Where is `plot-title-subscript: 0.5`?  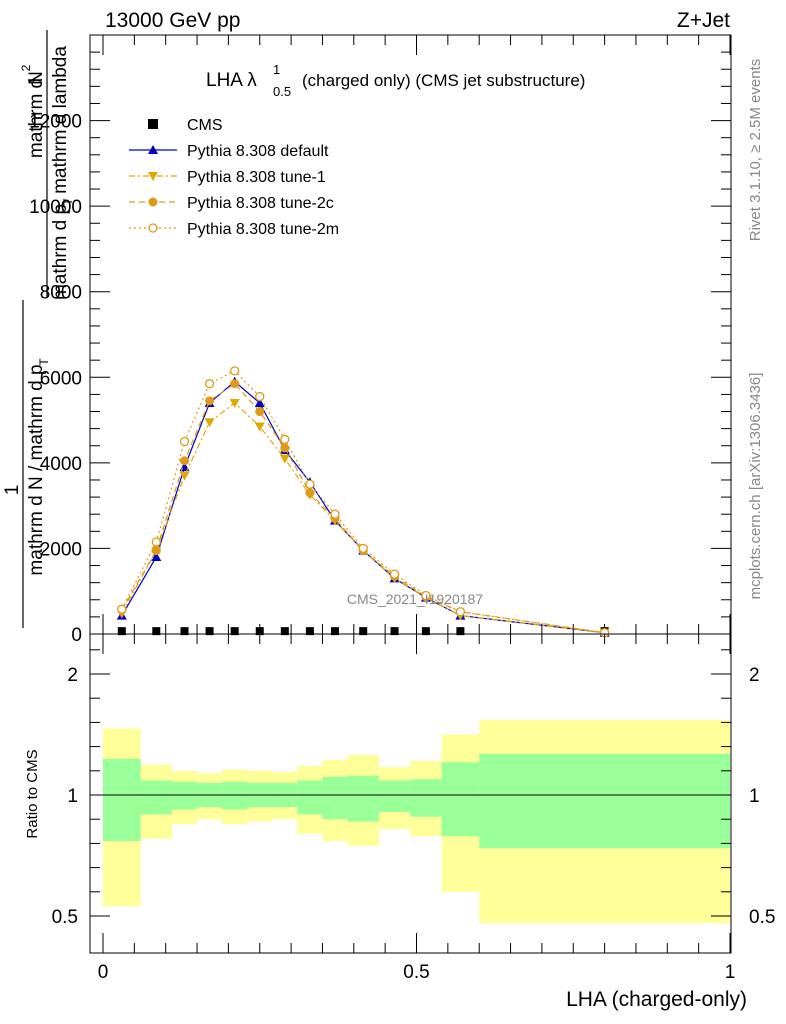 plot-title-subscript: 0.5 is located at coordinates (282, 91).